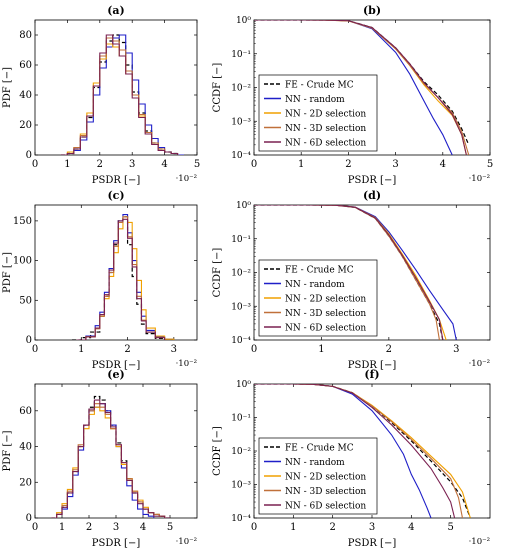 This screenshot has height=550, width=517. What do you see at coordinates (25, 447) in the screenshot?
I see `y-tick-label: 40` at bounding box center [25, 447].